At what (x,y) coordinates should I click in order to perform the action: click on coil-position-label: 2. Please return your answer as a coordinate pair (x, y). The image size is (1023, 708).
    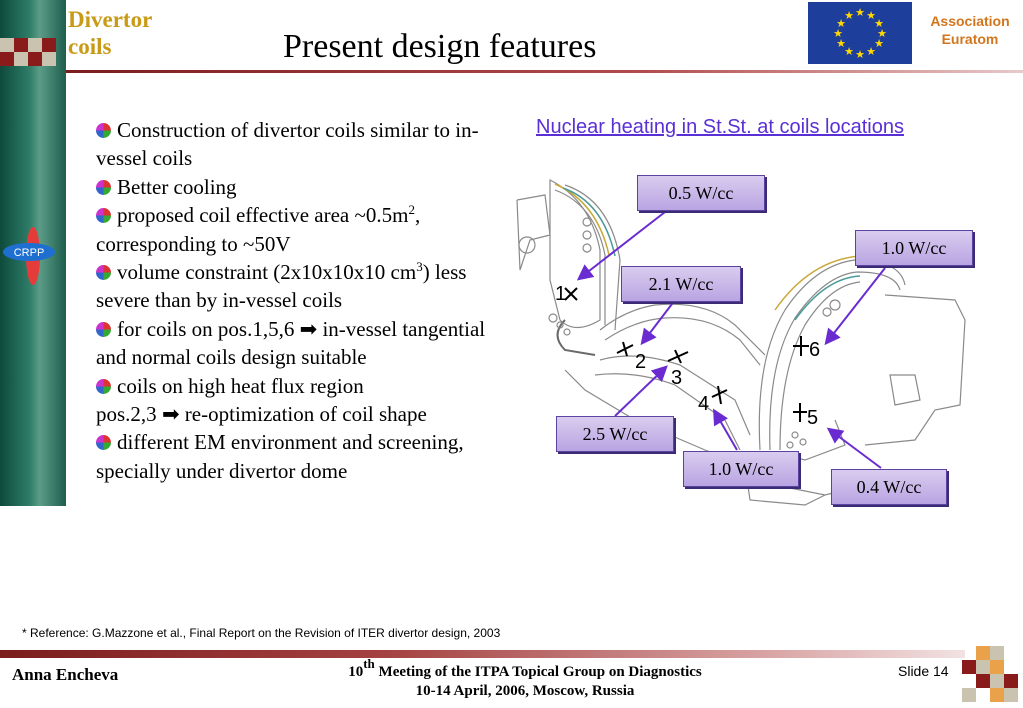
    Looking at the image, I should click on (640, 362).